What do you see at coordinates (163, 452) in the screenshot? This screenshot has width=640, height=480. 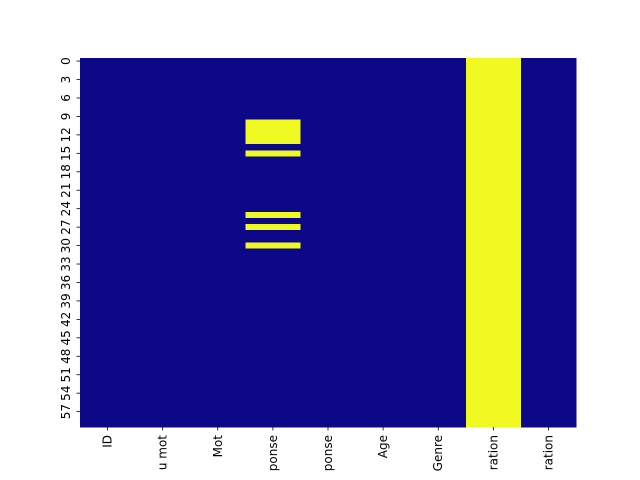 I see `x-tick-label: u mot` at bounding box center [163, 452].